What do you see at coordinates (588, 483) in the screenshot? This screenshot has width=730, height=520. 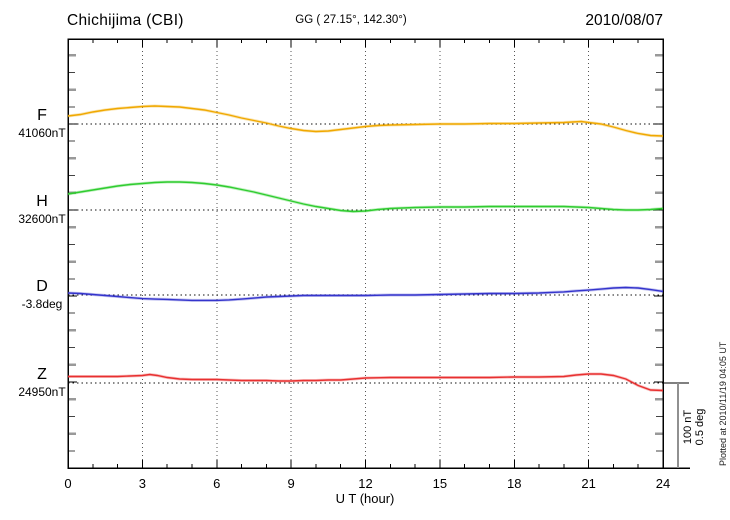 I see `x-tick-label: 21` at bounding box center [588, 483].